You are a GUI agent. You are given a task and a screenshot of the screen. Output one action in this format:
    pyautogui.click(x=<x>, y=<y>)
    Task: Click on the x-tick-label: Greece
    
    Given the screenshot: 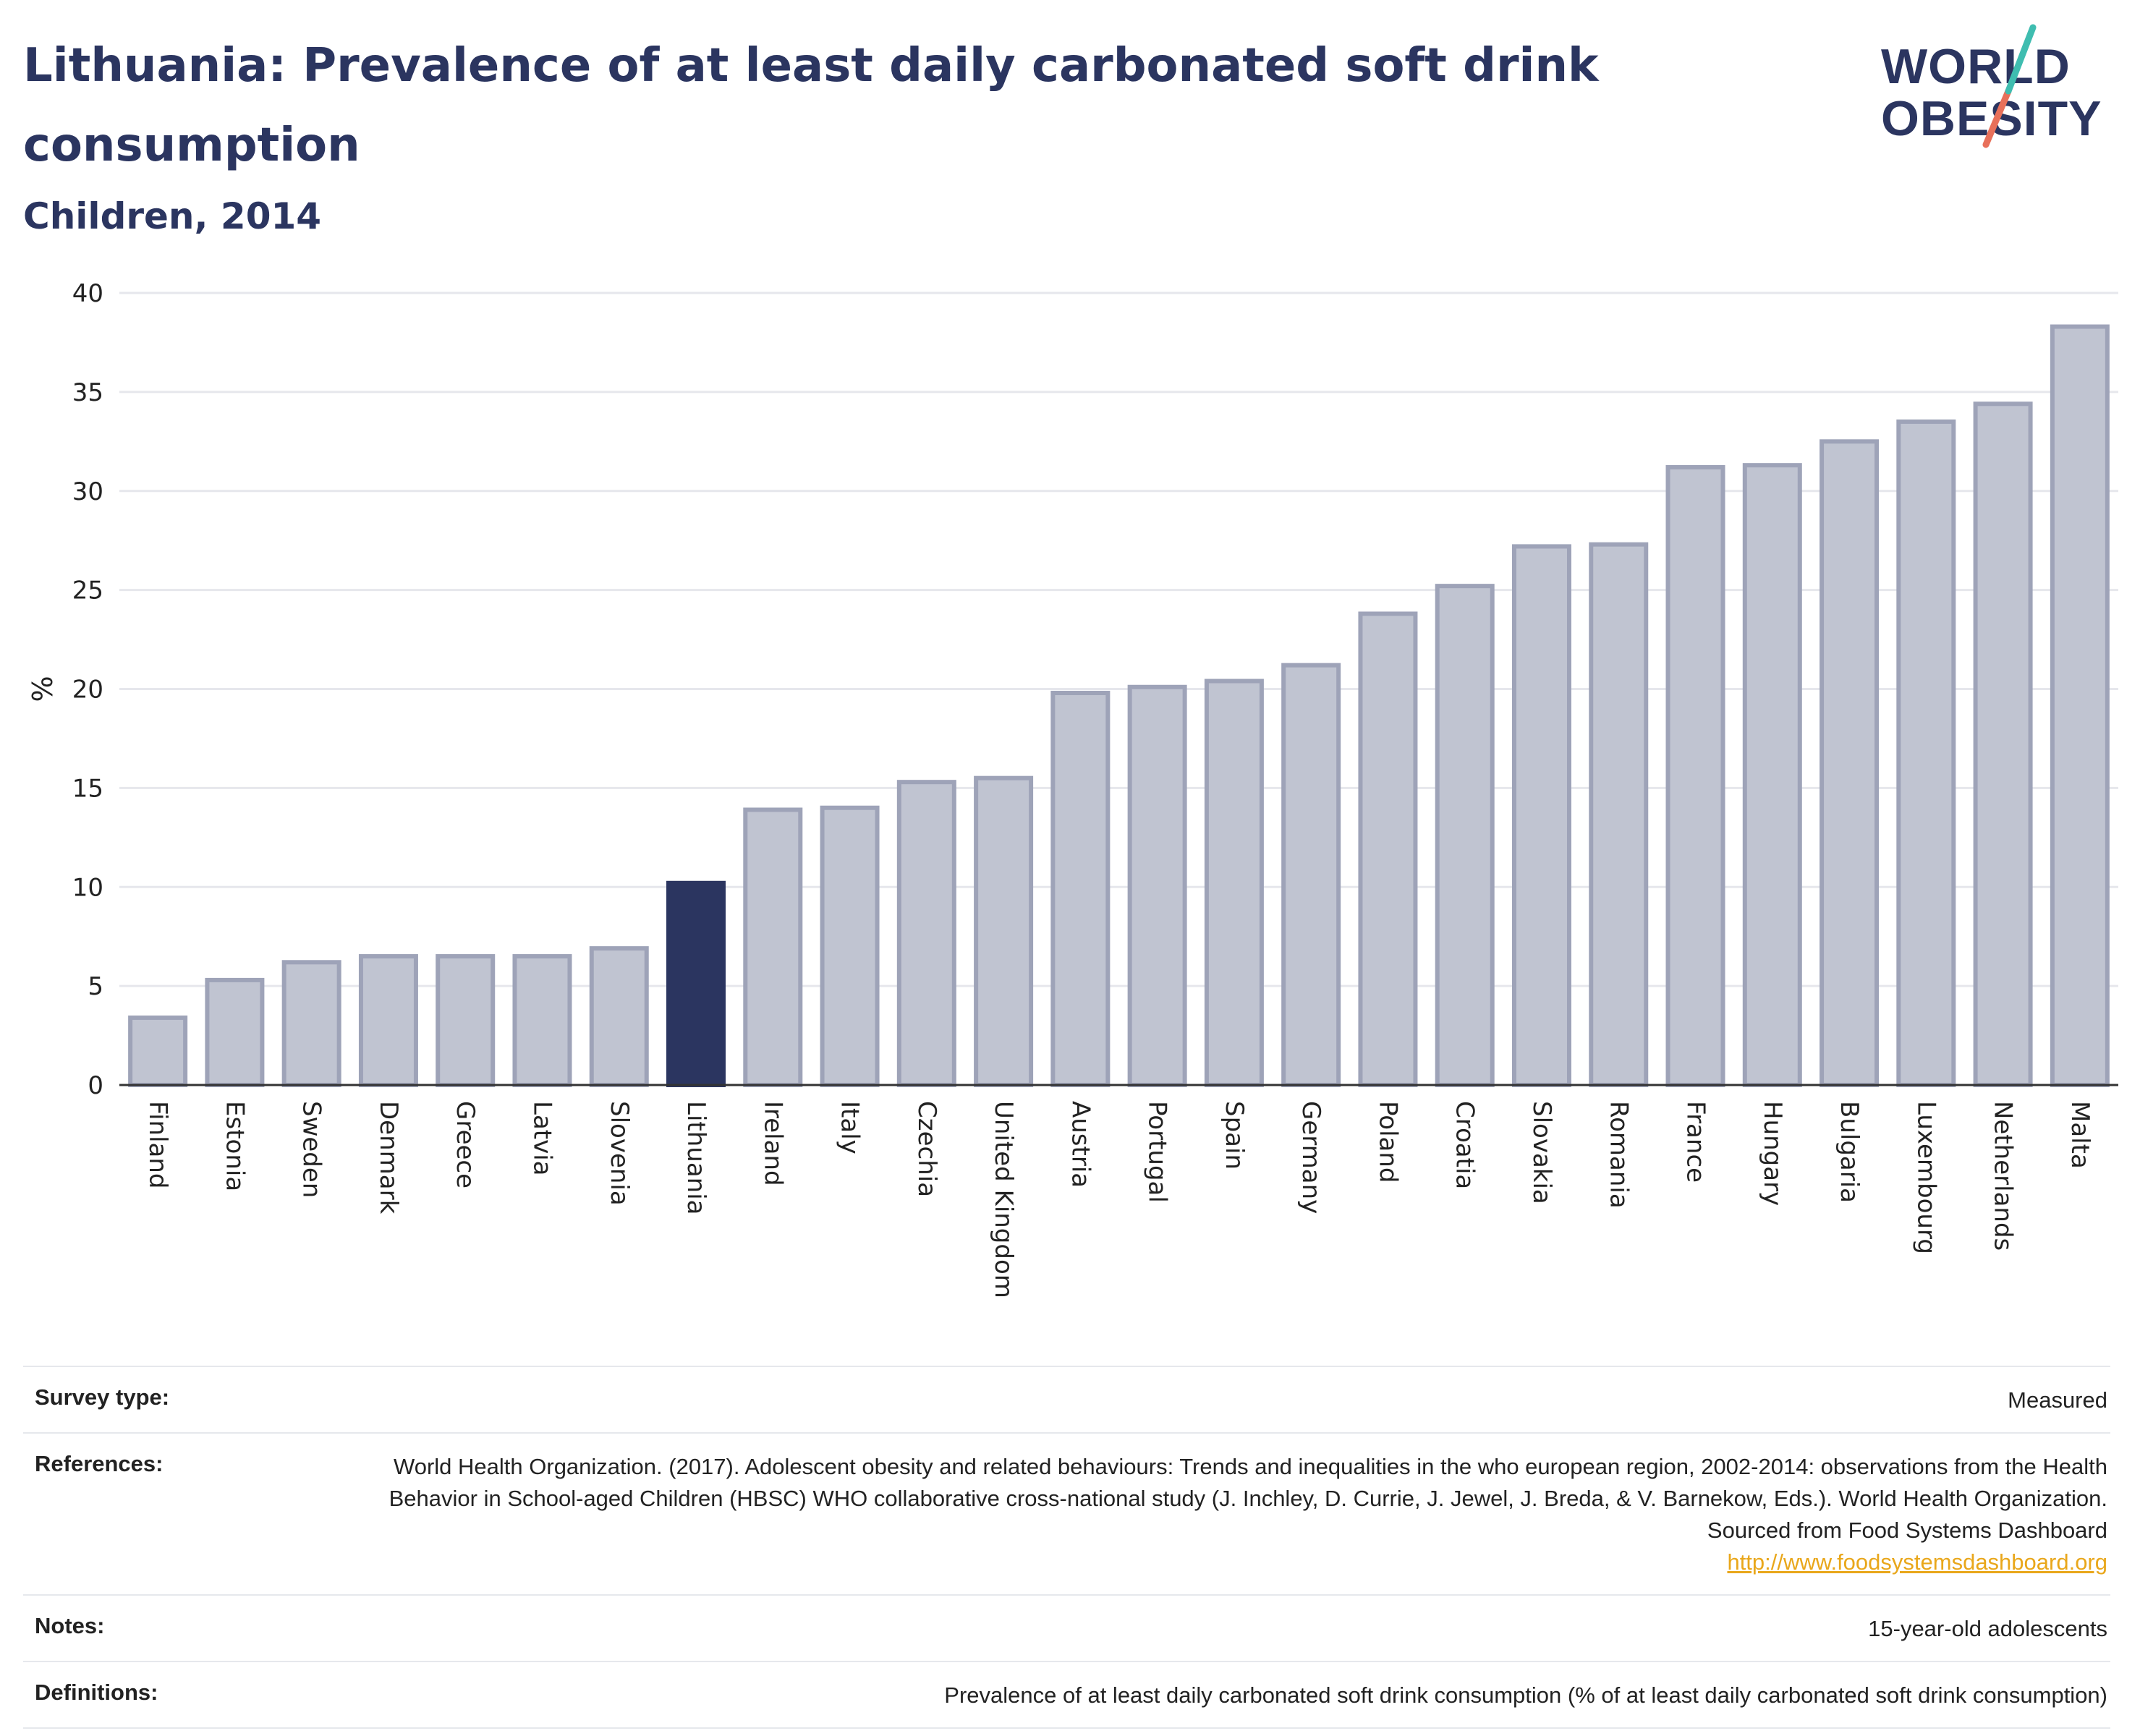 What is the action you would take?
    pyautogui.click(x=465, y=1144)
    